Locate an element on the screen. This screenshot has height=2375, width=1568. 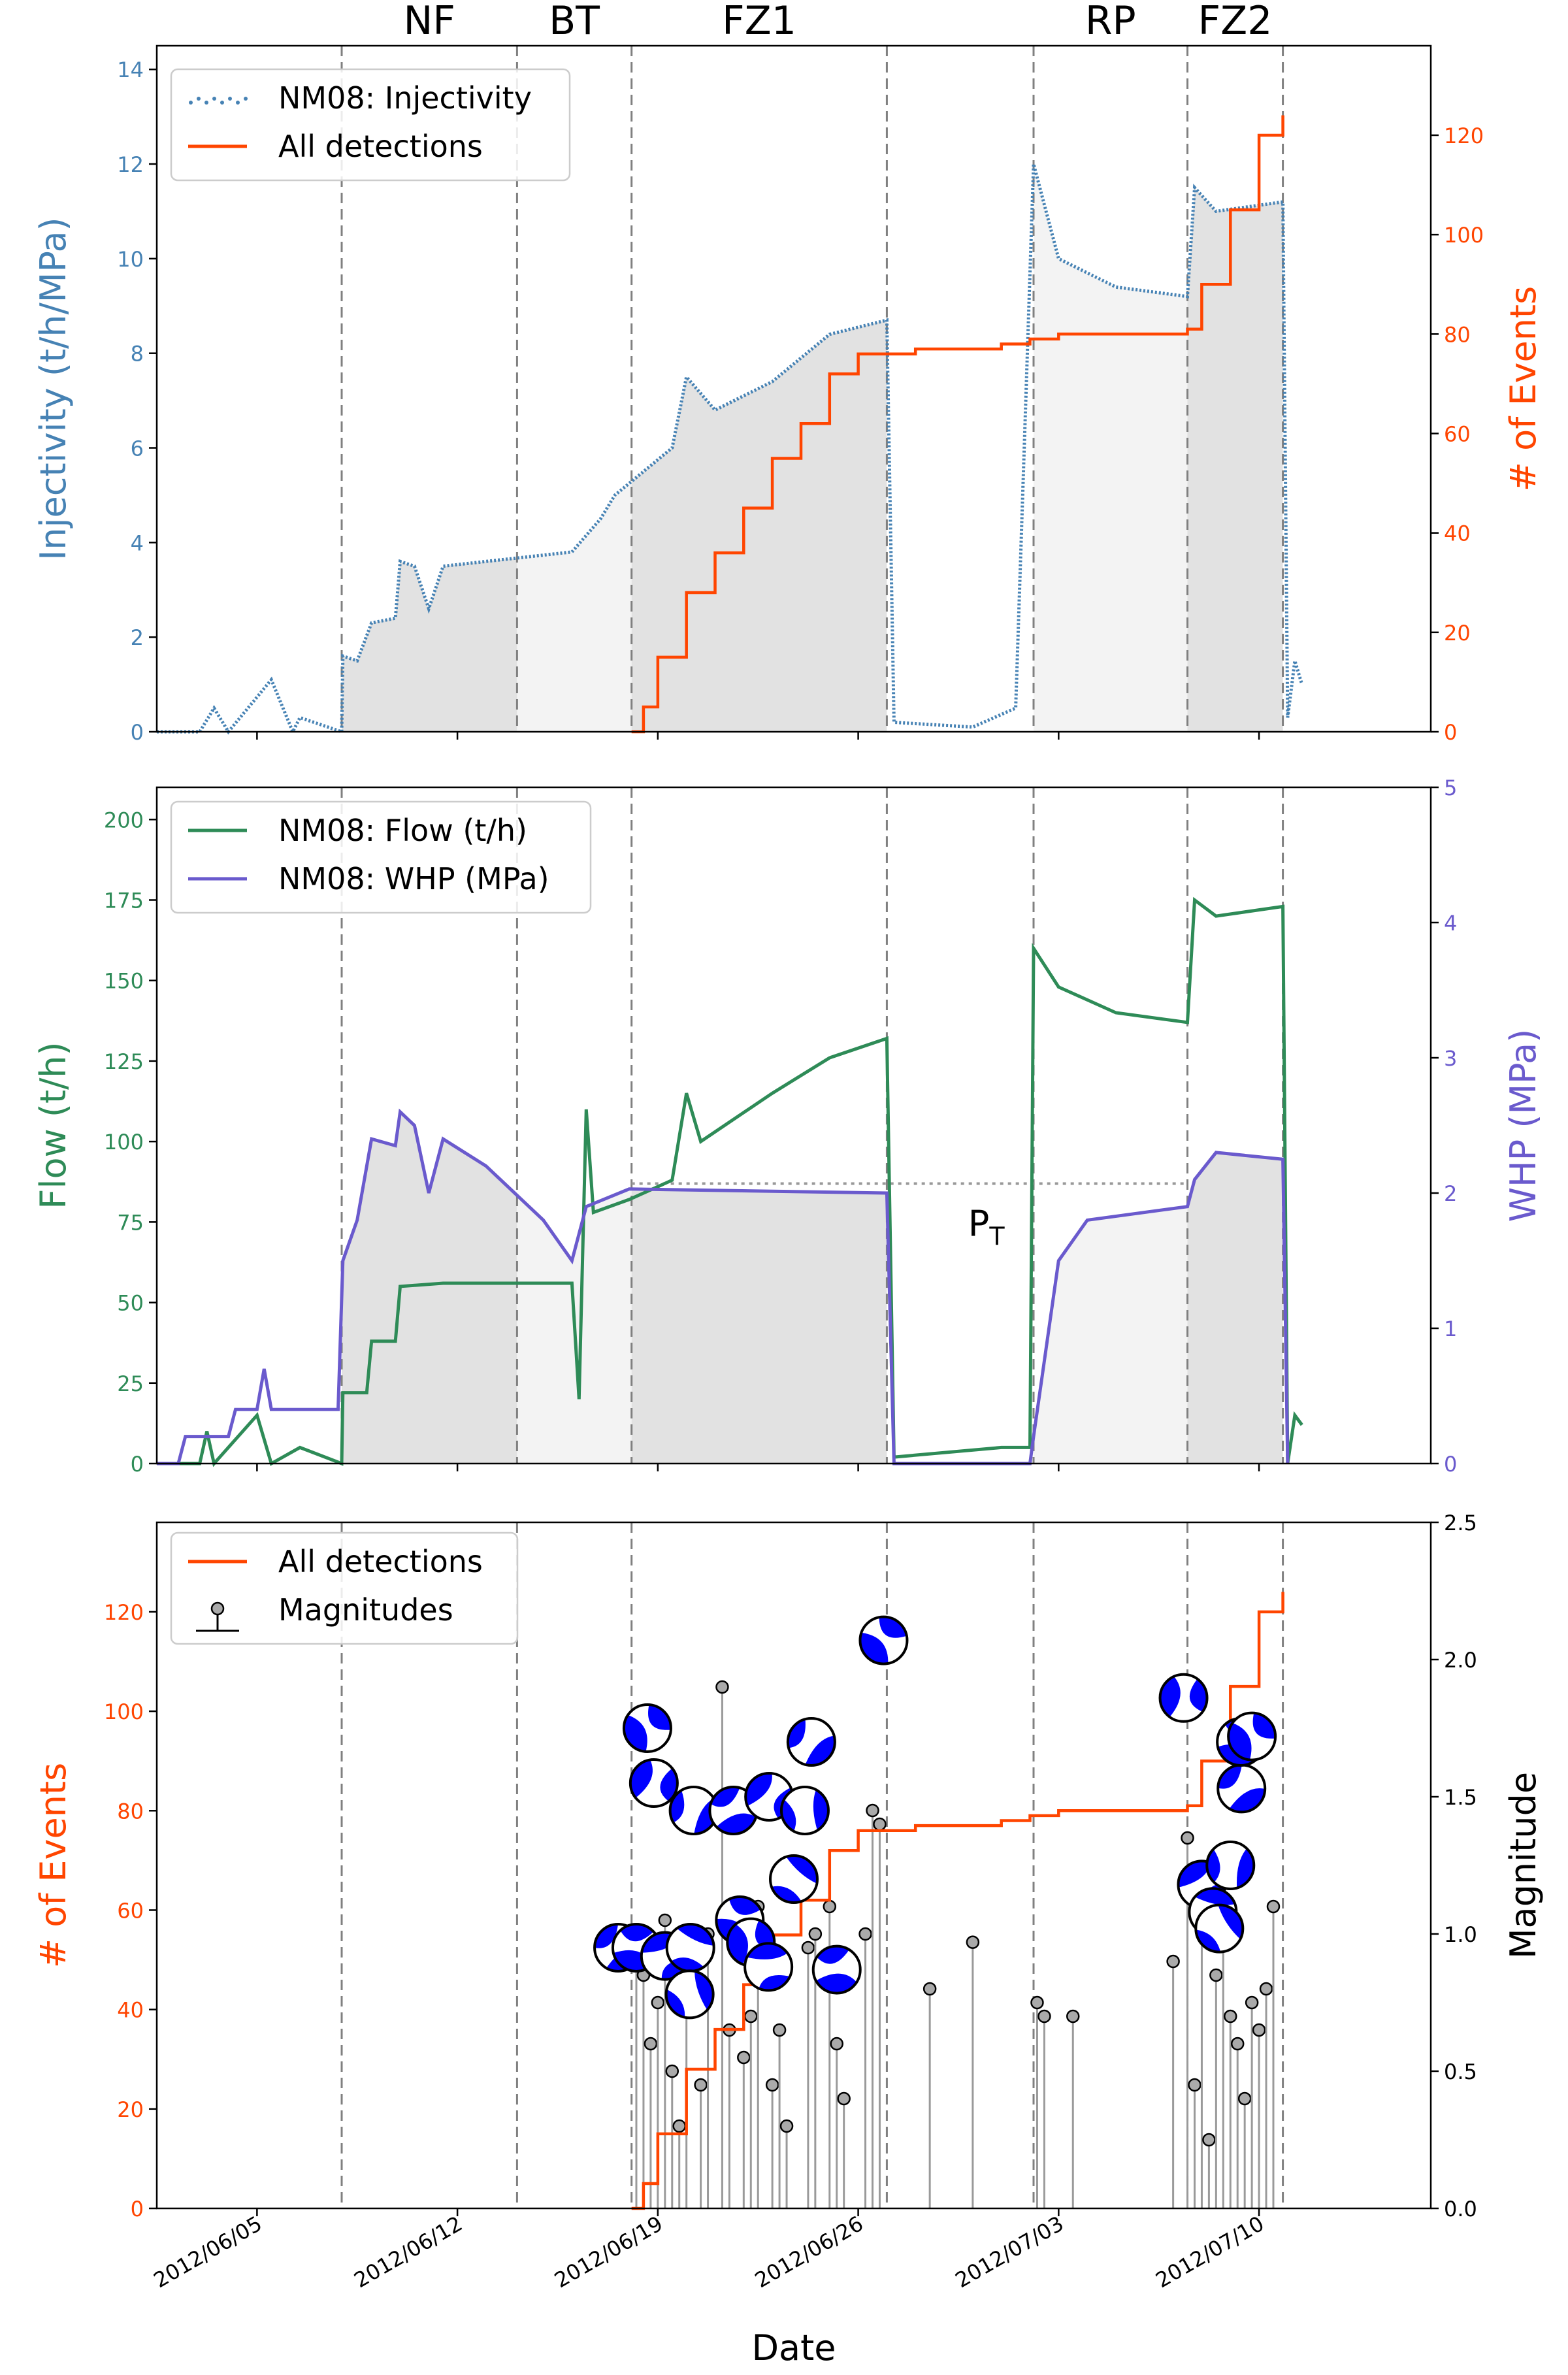
date-axis-title: Date is located at coordinates (793, 2347).